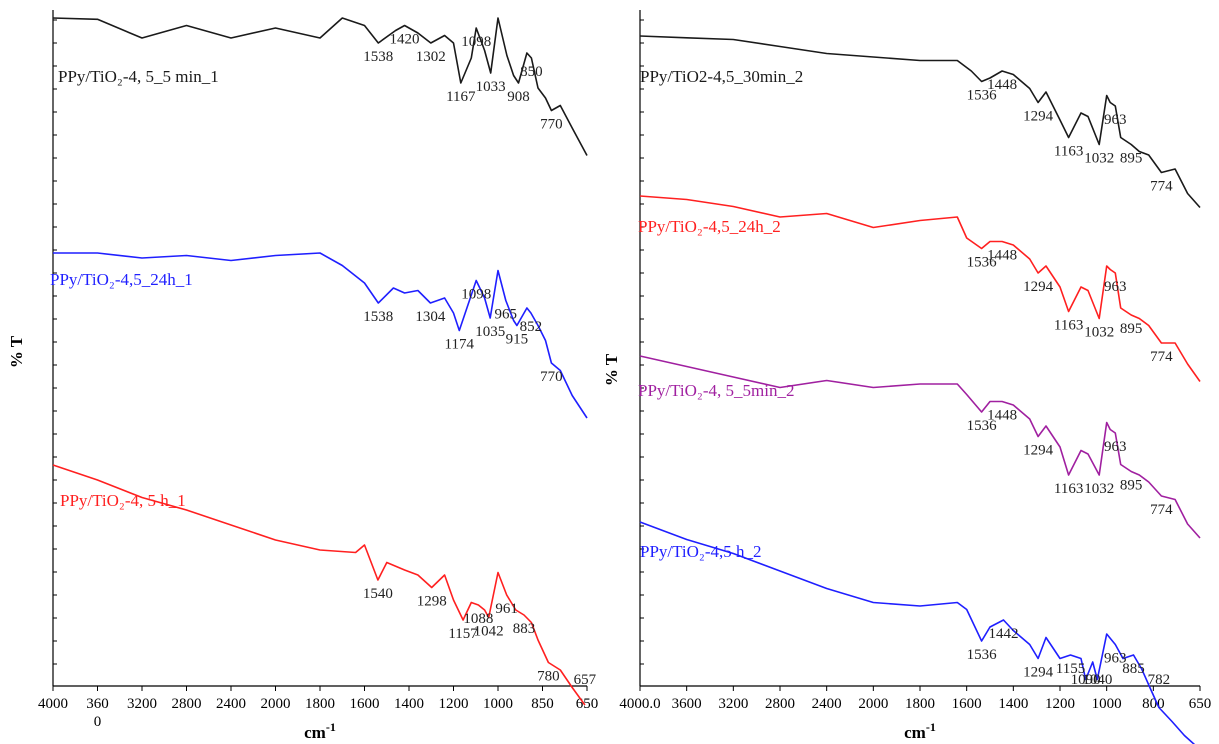 This screenshot has height=744, width=1219. I want to click on series-label: PPy/TiO₂-4, 5_5 min_1, so click(138, 76).